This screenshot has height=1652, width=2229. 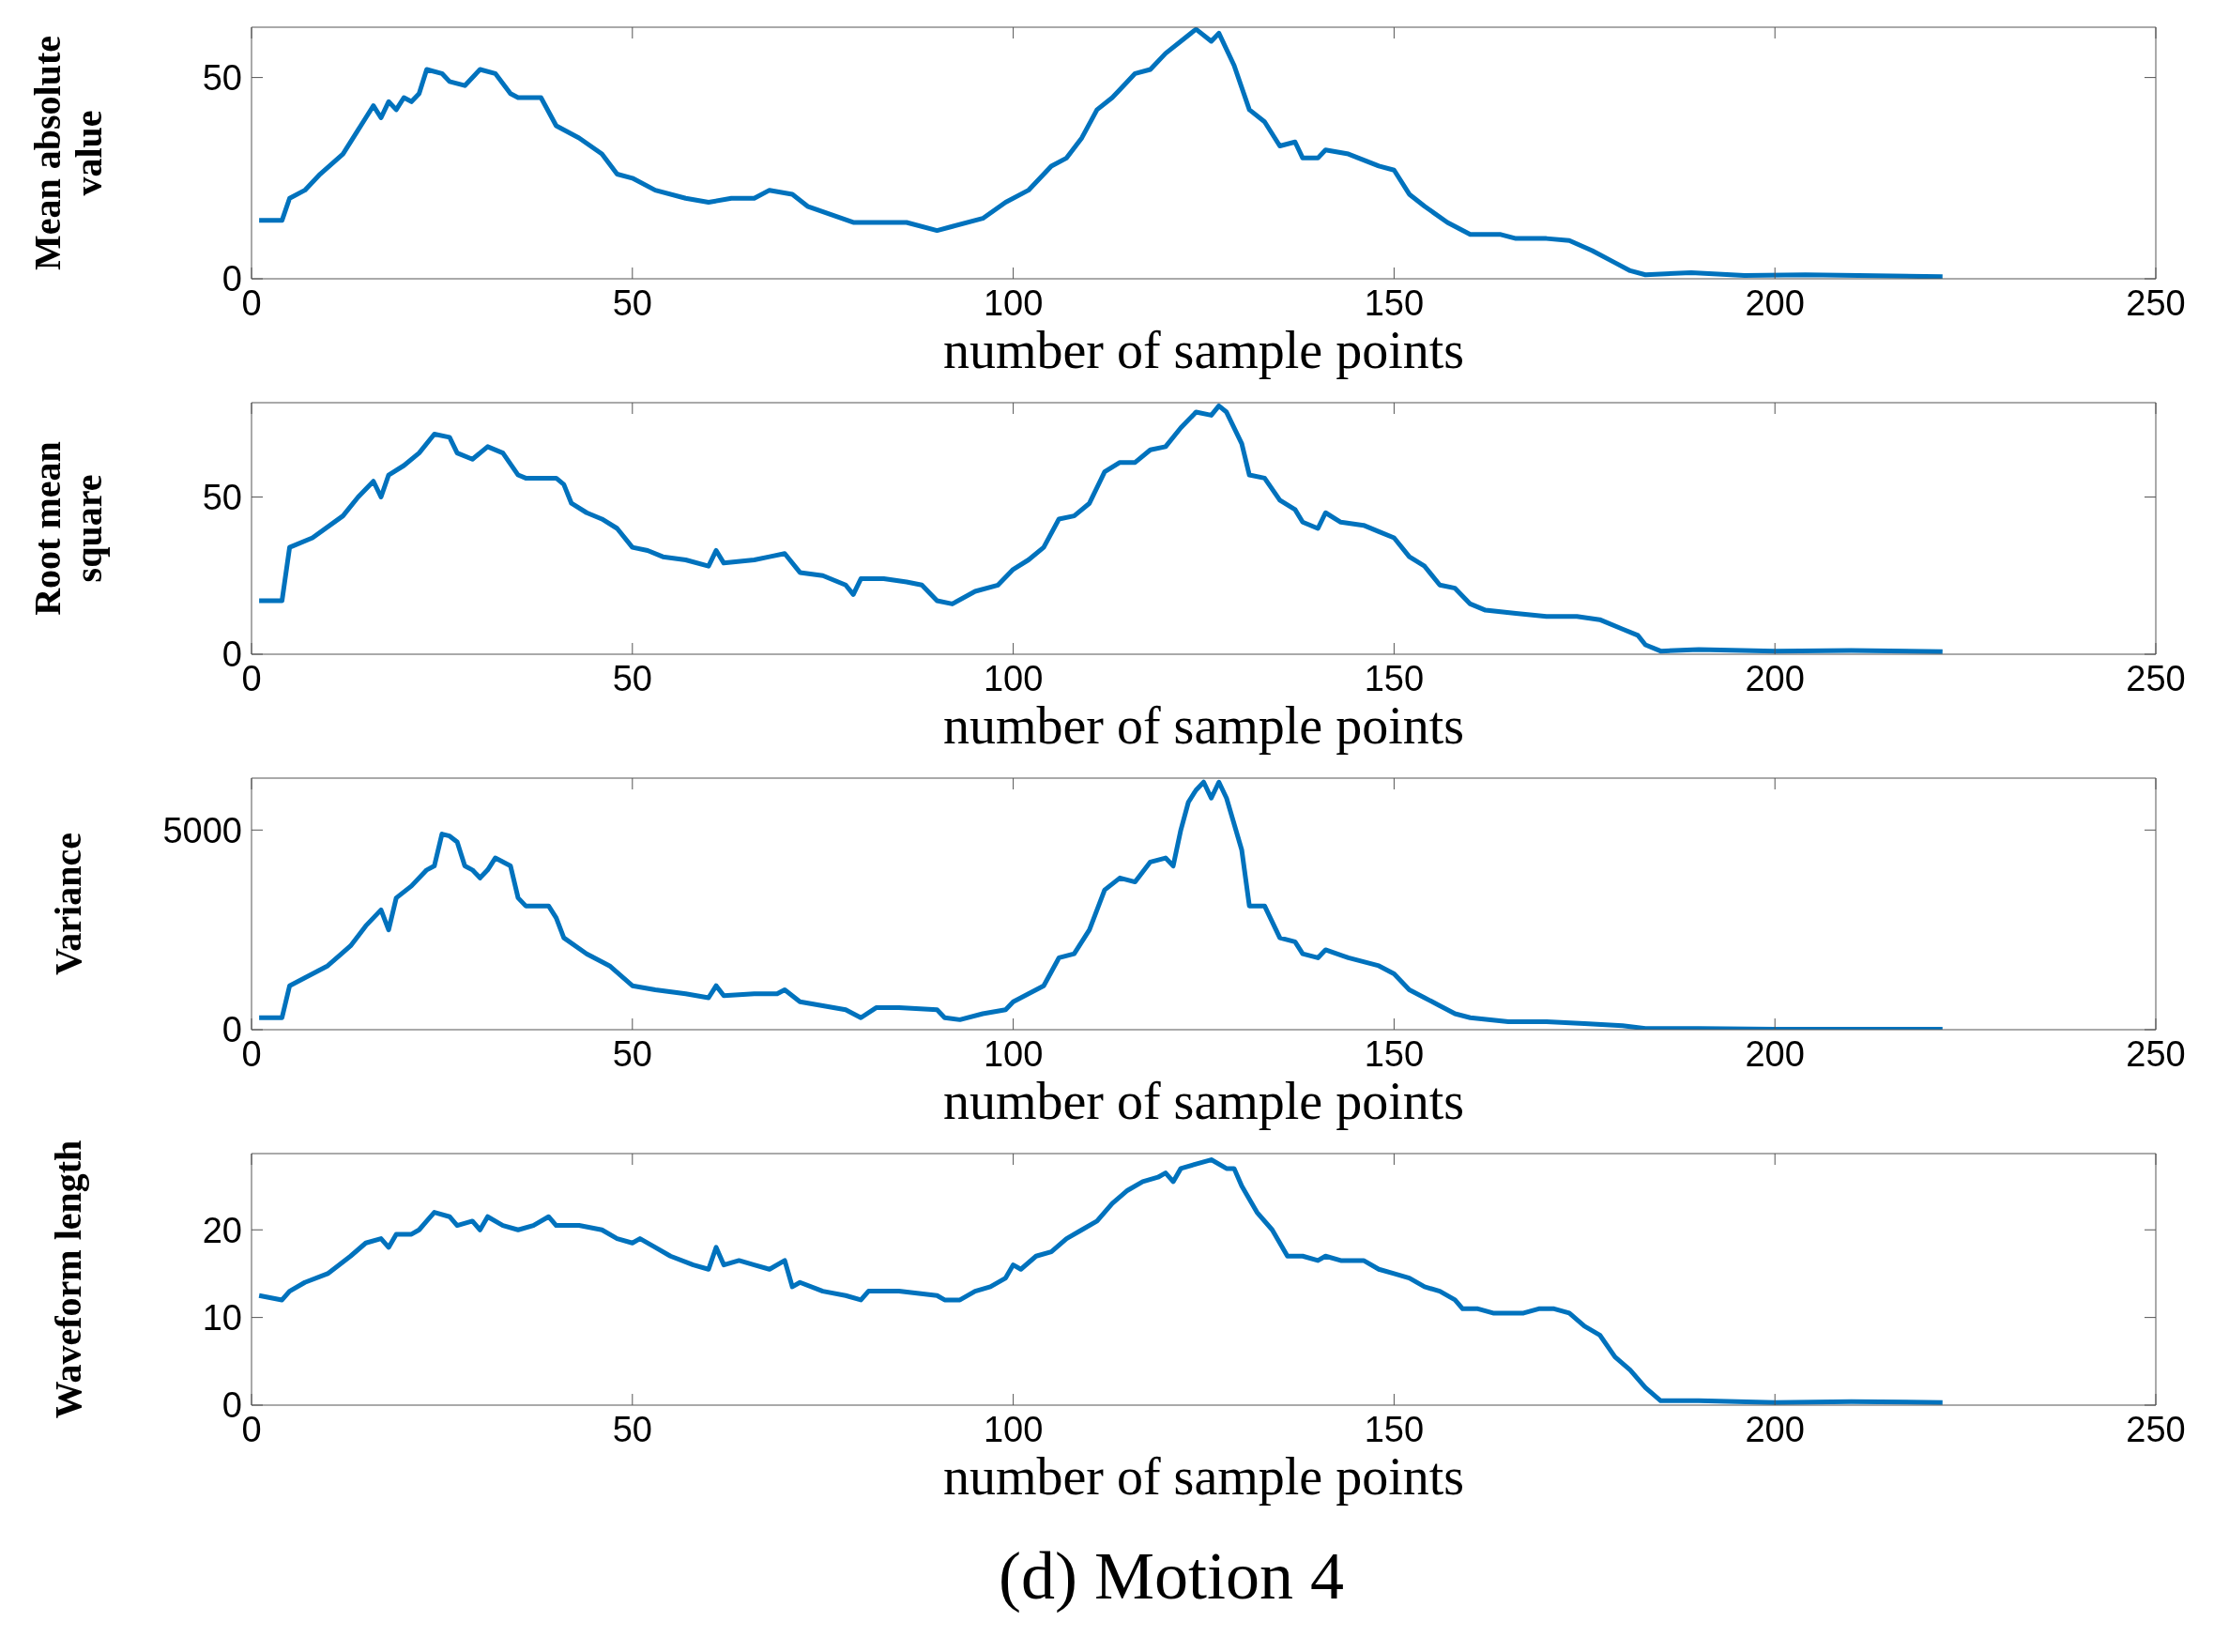 What do you see at coordinates (68, 153) in the screenshot?
I see `y-axis-title: Mean absolute value` at bounding box center [68, 153].